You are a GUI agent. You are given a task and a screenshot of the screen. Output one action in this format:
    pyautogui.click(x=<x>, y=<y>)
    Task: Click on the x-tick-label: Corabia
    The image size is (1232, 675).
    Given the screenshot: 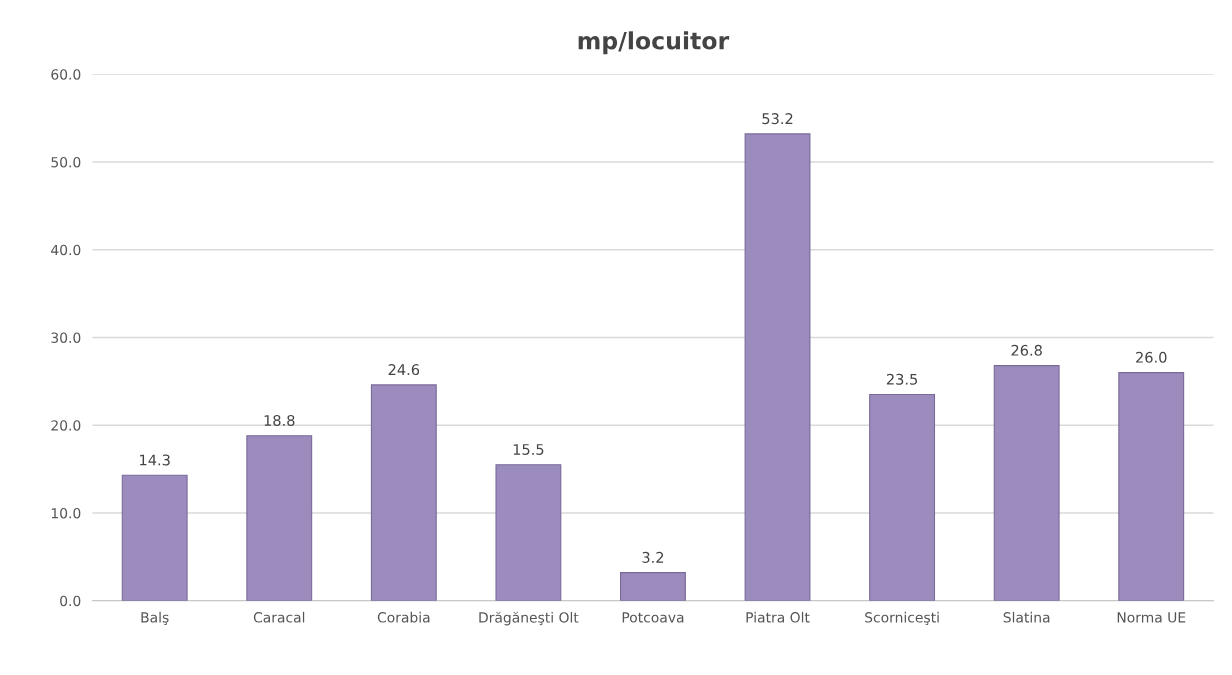 What is the action you would take?
    pyautogui.click(x=403, y=617)
    